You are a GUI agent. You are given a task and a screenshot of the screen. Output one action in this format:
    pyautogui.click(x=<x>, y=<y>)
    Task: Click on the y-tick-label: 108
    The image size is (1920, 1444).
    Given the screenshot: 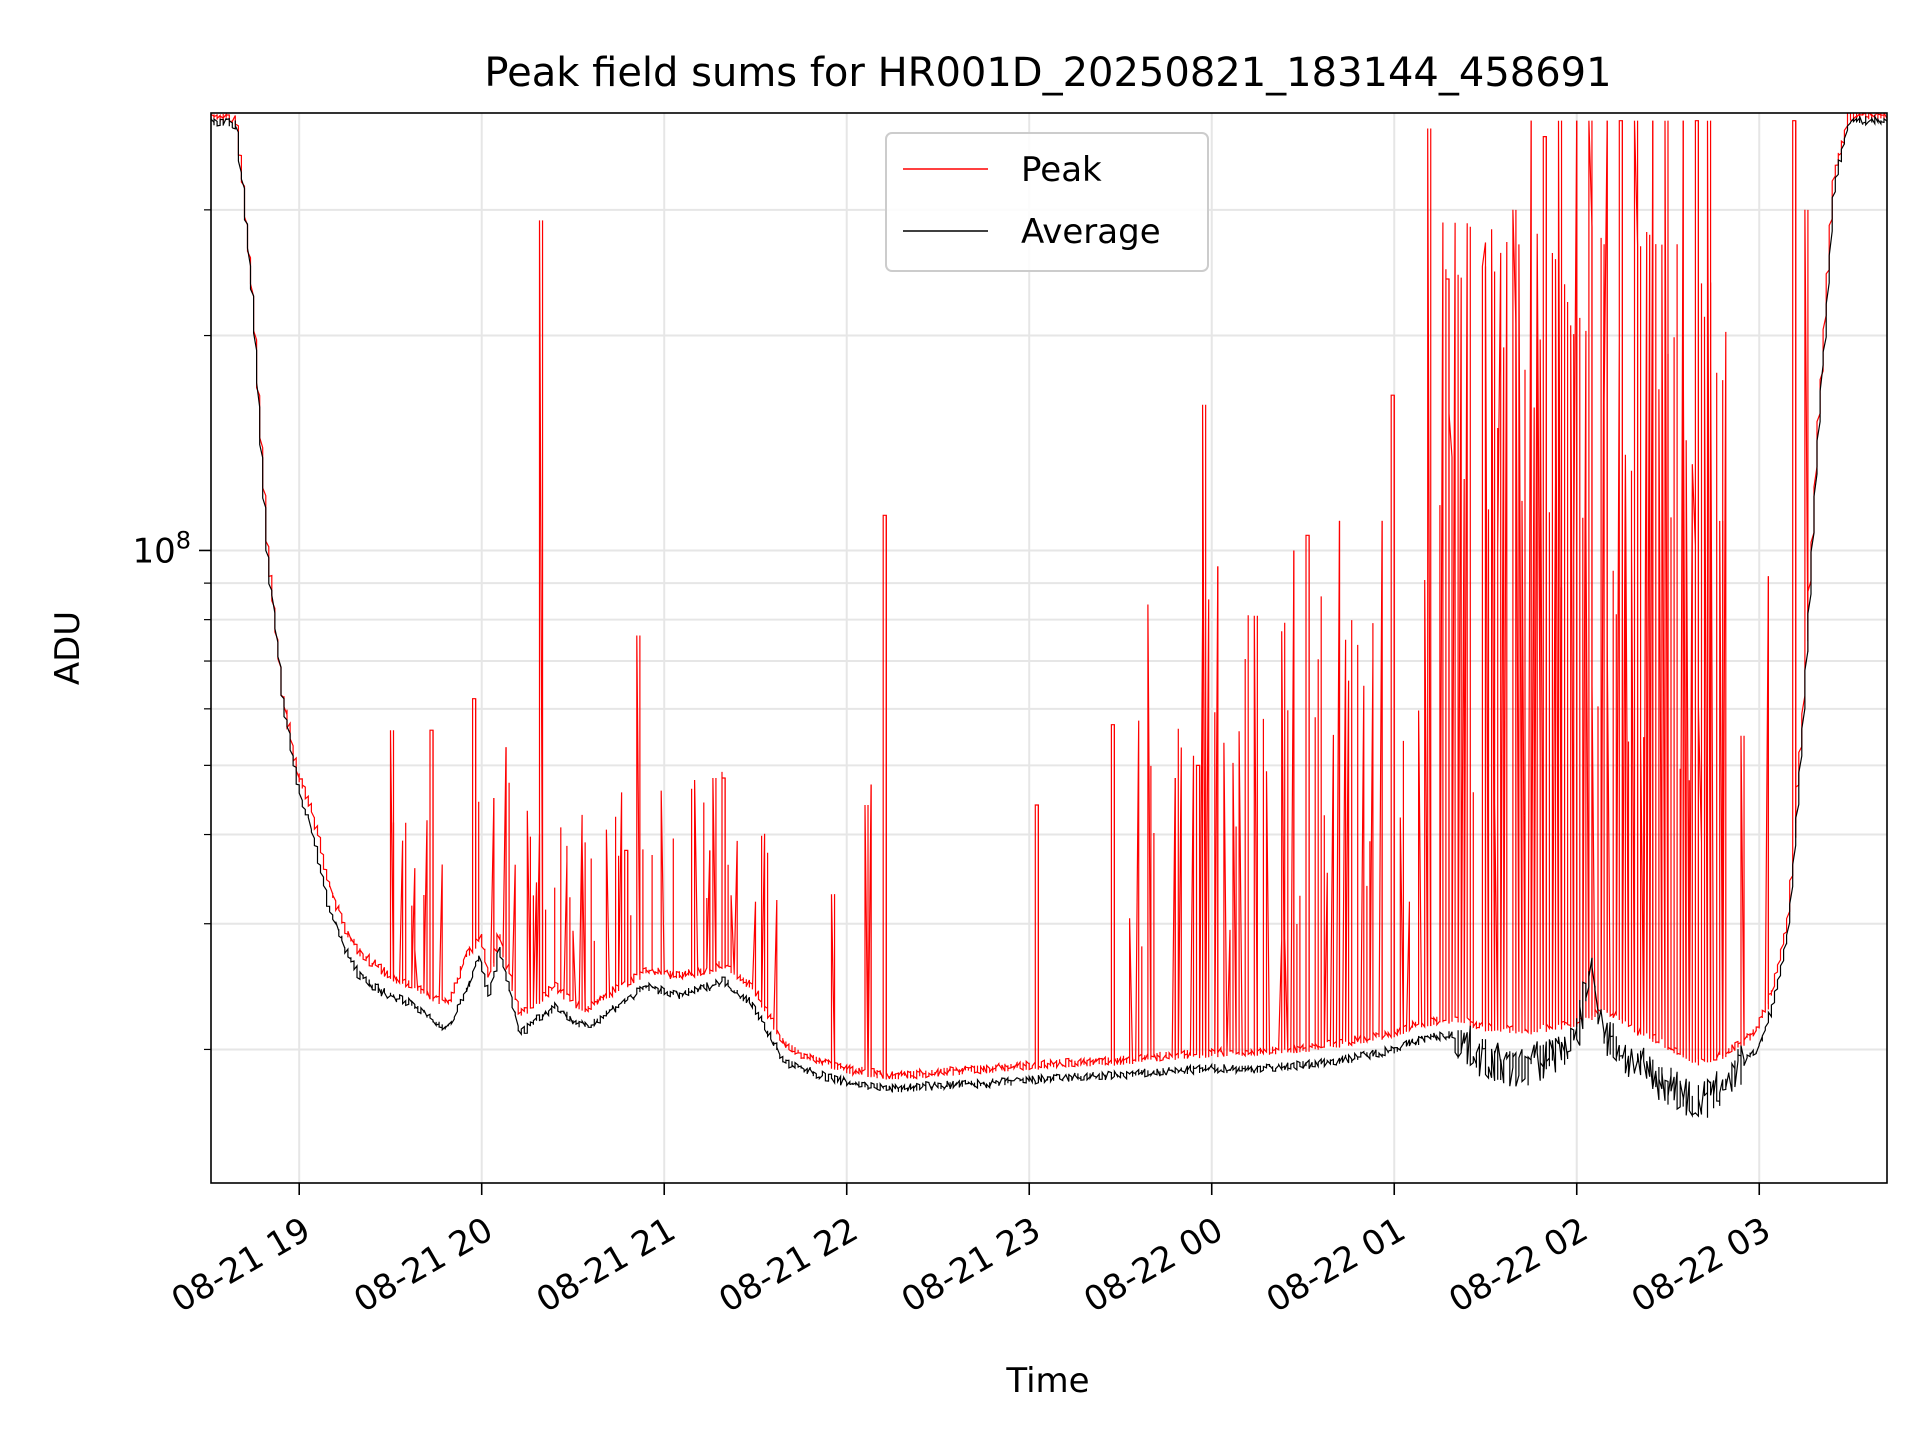 What is the action you would take?
    pyautogui.click(x=161, y=548)
    